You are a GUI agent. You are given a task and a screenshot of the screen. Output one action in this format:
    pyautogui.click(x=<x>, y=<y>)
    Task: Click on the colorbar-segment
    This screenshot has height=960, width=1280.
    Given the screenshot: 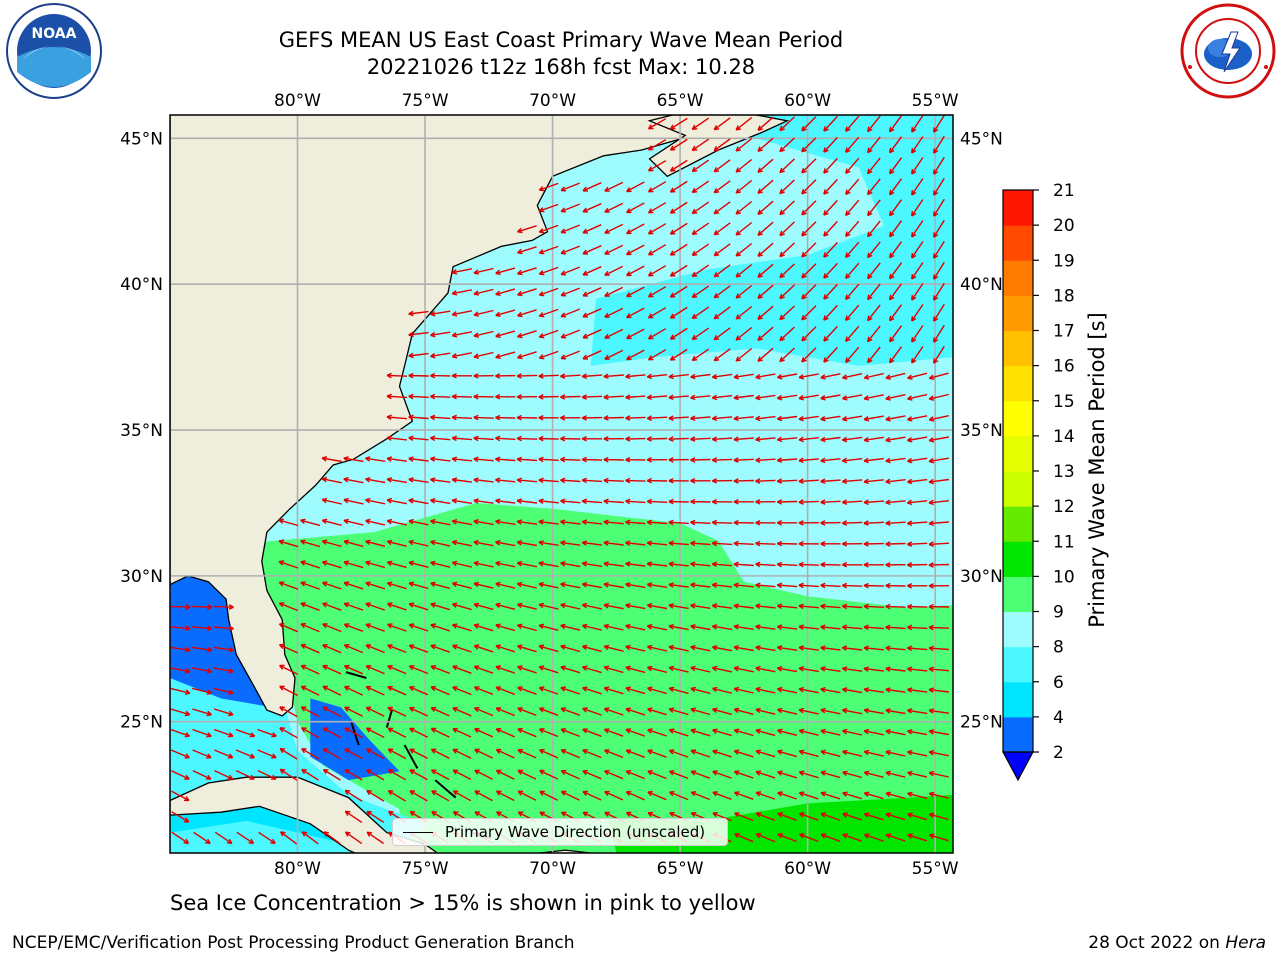 What is the action you would take?
    pyautogui.click(x=1018, y=453)
    